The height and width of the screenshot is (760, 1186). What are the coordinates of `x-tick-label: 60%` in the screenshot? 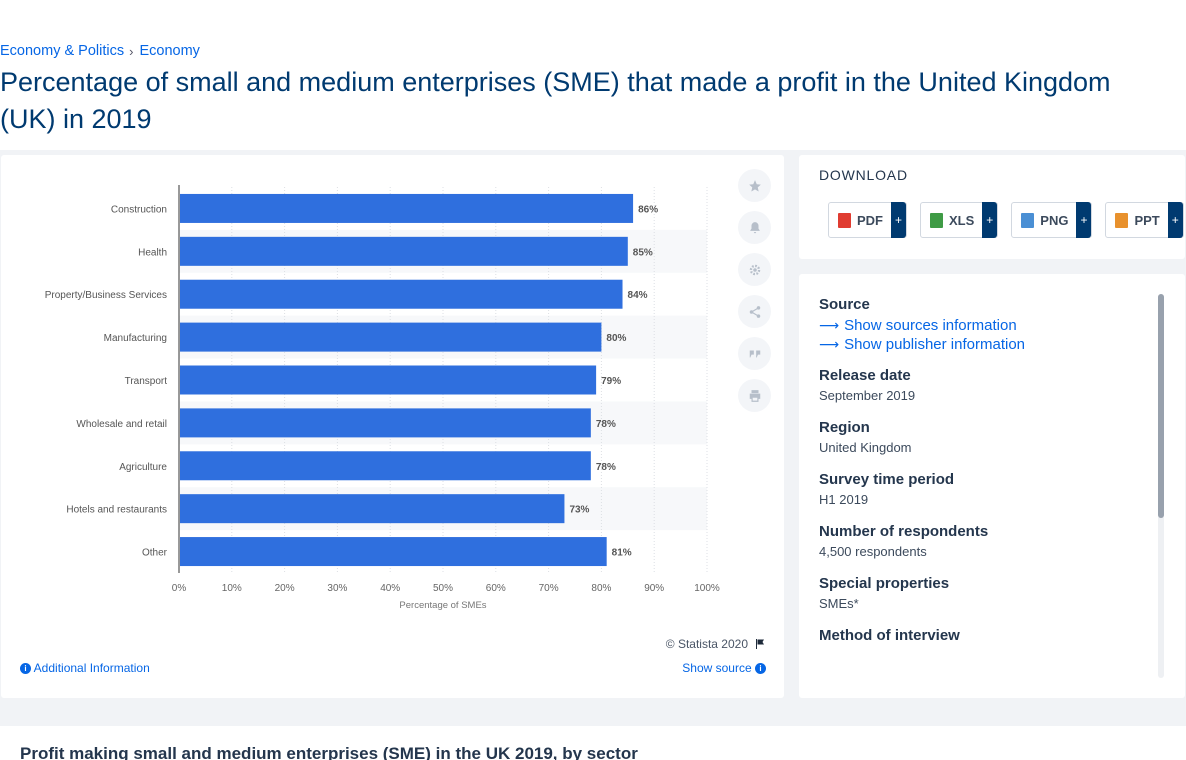 It's located at (496, 588).